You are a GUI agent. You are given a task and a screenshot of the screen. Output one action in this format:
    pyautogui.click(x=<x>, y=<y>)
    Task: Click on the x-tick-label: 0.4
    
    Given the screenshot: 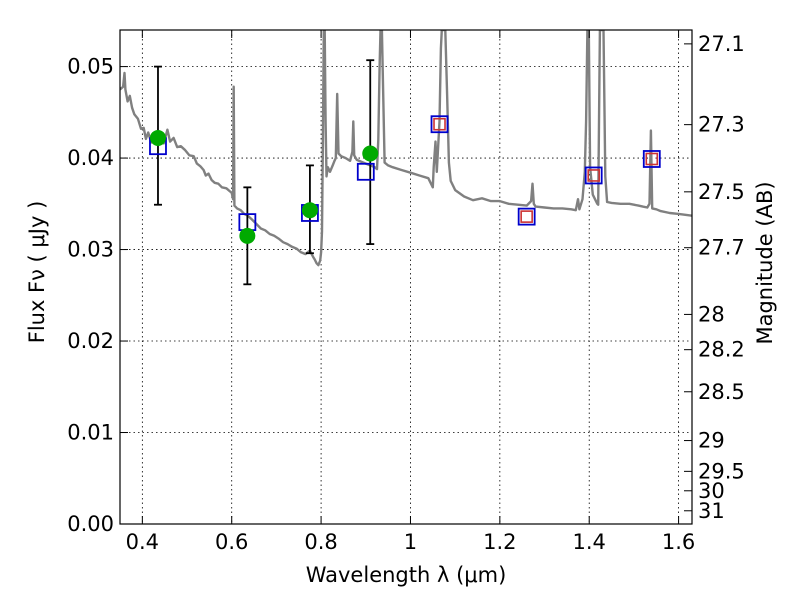 What is the action you would take?
    pyautogui.click(x=142, y=542)
    